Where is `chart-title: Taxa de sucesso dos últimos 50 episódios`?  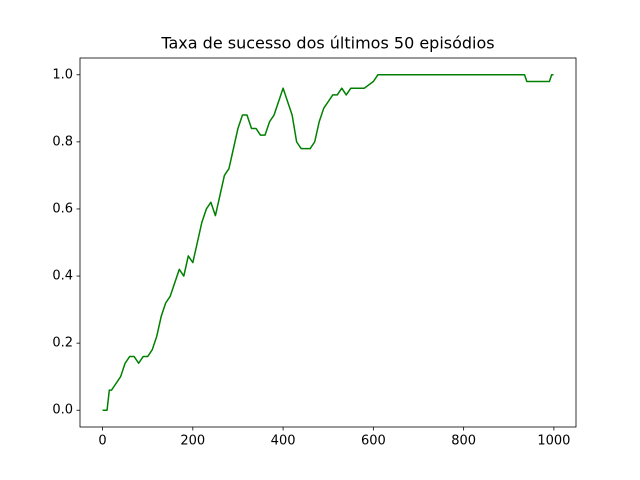 chart-title: Taxa de sucesso dos últimos 50 episódios is located at coordinates (327, 43).